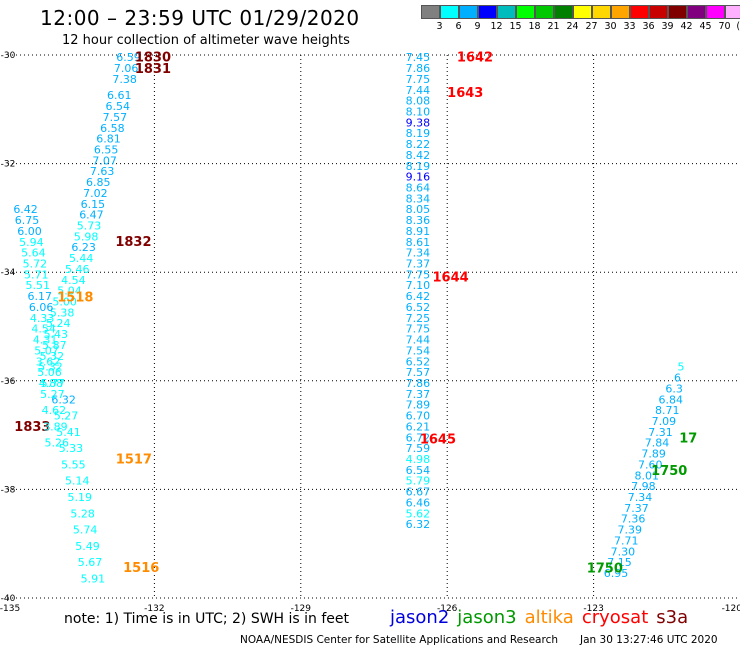  Describe the element at coordinates (418, 426) in the screenshot. I see `data-label-jason2: 6.21` at that location.